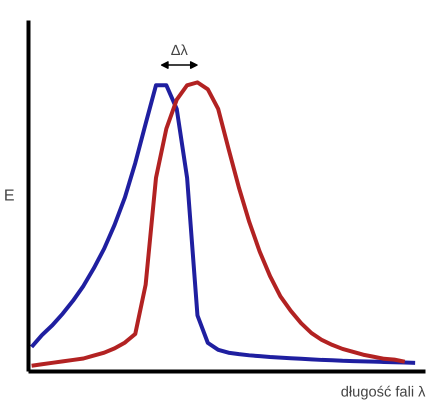 The width and height of the screenshot is (437, 405). What do you see at coordinates (179, 51) in the screenshot?
I see `text: Δλ` at bounding box center [179, 51].